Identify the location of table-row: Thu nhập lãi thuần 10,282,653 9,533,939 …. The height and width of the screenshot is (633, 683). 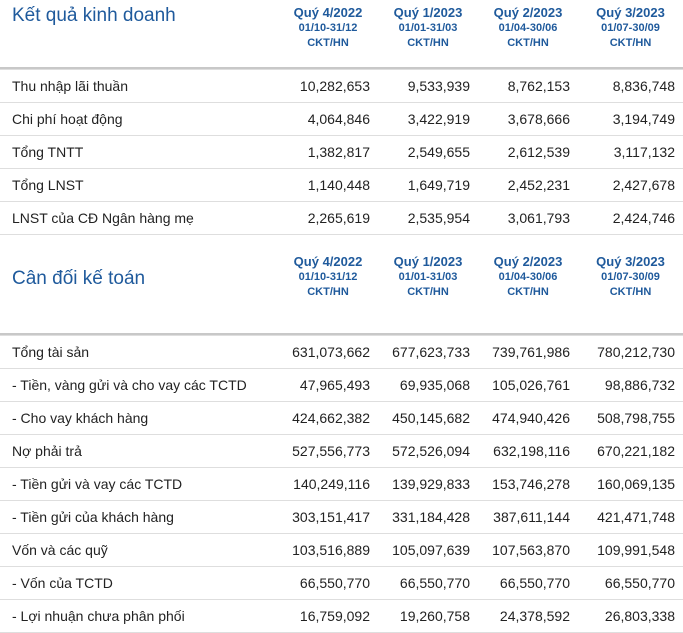
(341, 86).